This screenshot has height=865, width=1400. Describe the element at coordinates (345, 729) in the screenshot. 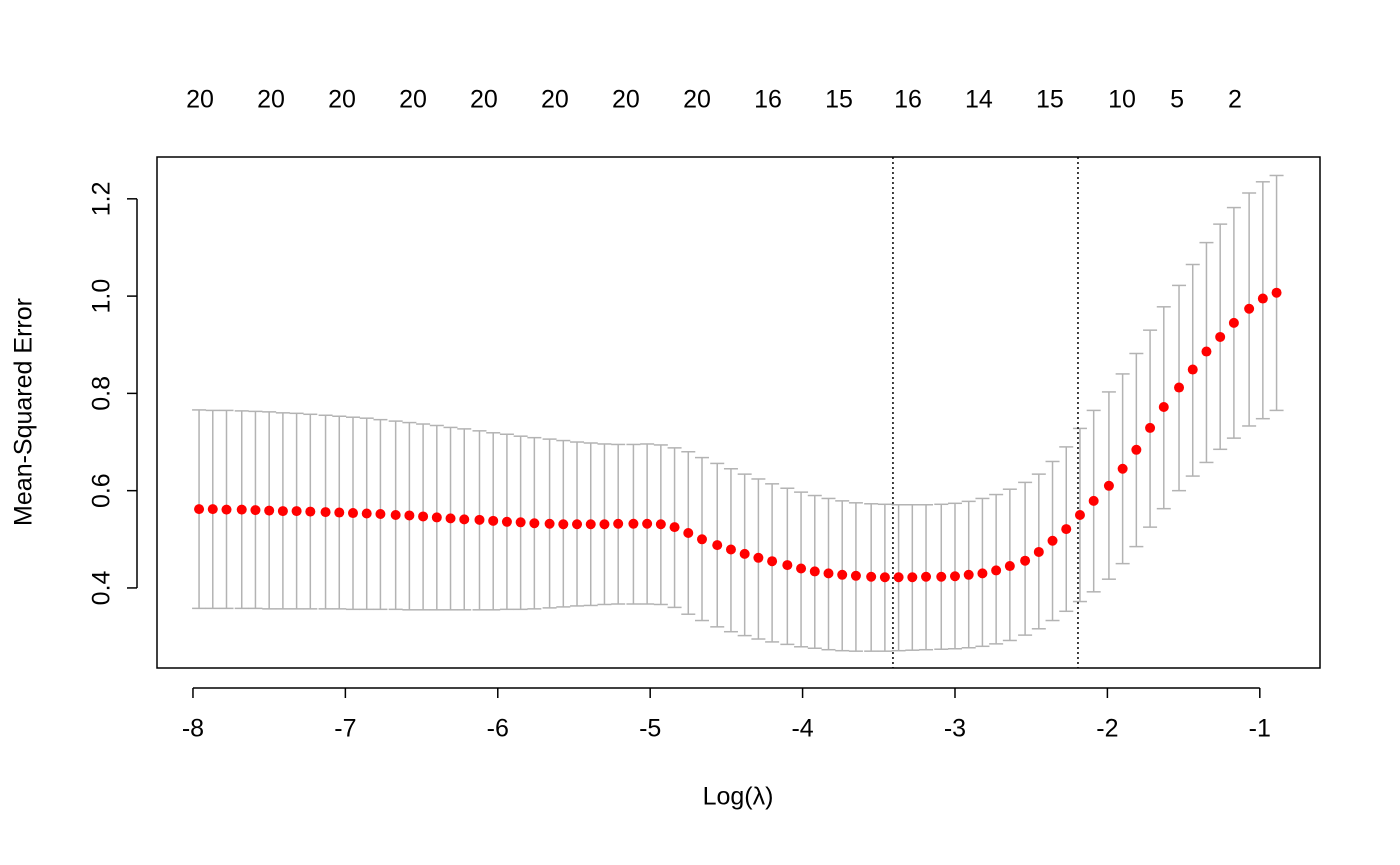

I see `x-tick-label: -7` at that location.